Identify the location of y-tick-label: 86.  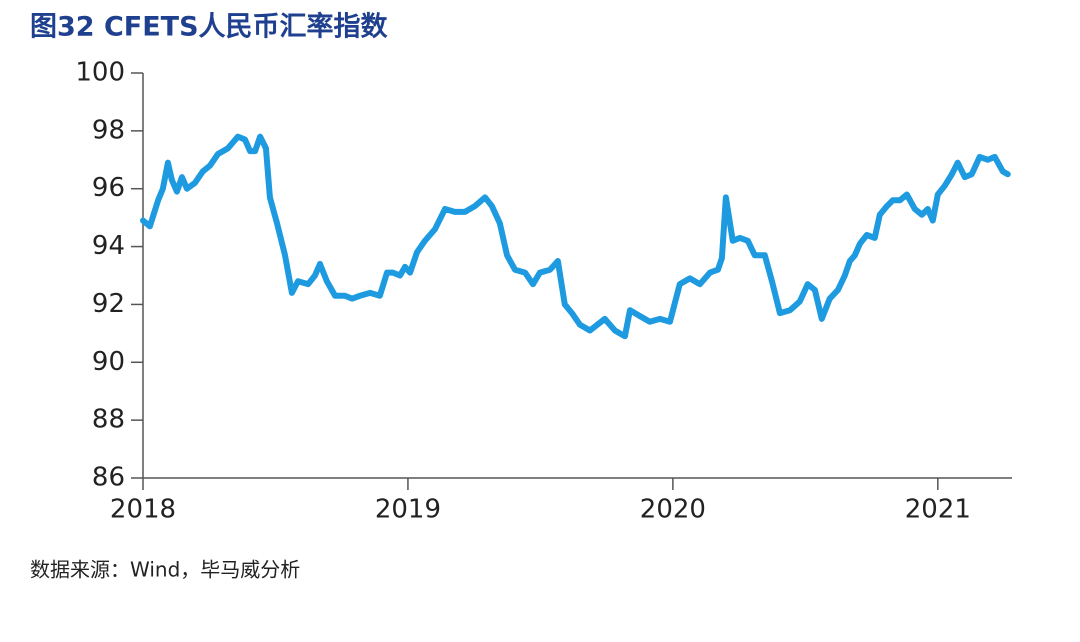
(108, 478).